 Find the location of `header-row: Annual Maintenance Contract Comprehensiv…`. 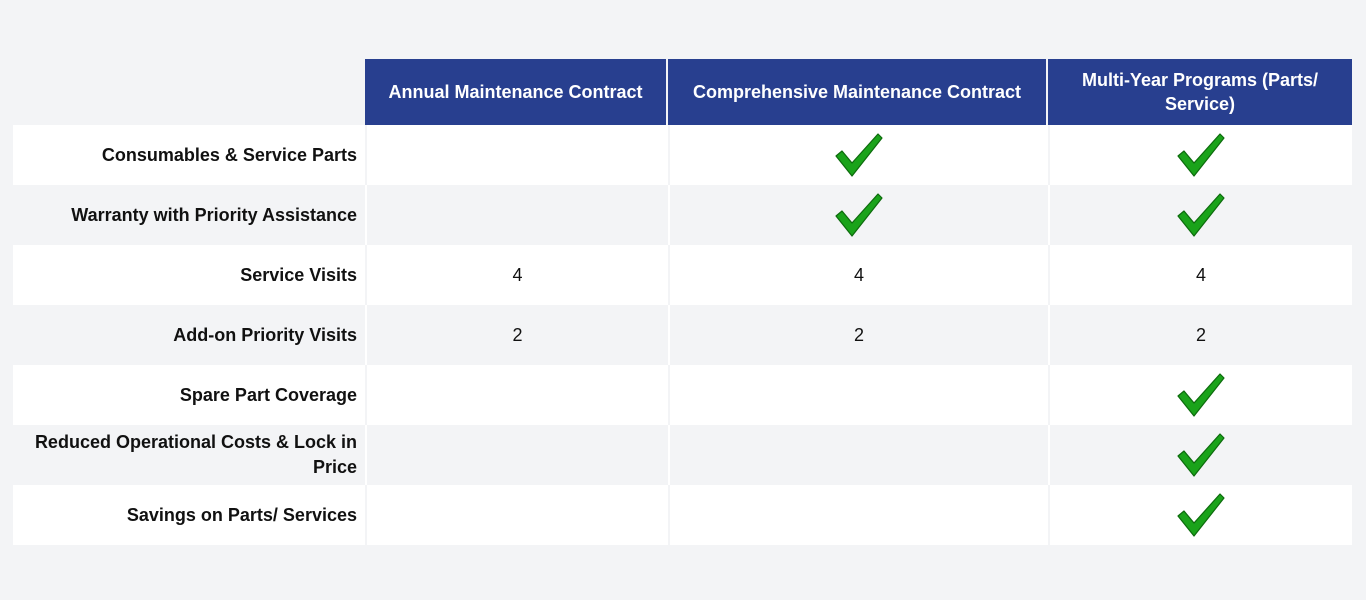

header-row: Annual Maintenance Contract Comprehensiv… is located at coordinates (682, 92).